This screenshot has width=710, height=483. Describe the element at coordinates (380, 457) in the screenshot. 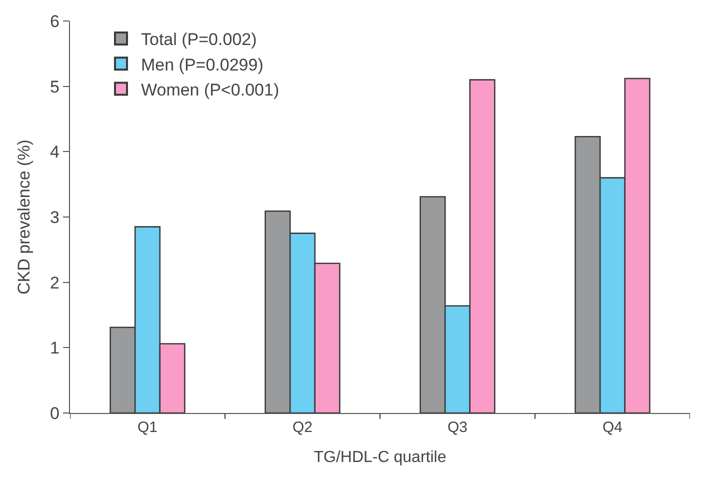

I see `x-axis-title: TG/HDL-C quartile` at that location.